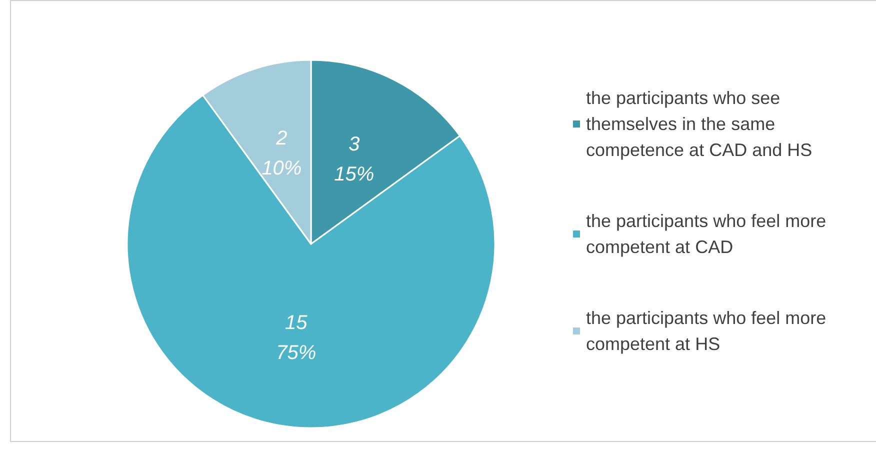 The width and height of the screenshot is (876, 451). Describe the element at coordinates (282, 154) in the screenshot. I see `data-label: 2 10%` at that location.